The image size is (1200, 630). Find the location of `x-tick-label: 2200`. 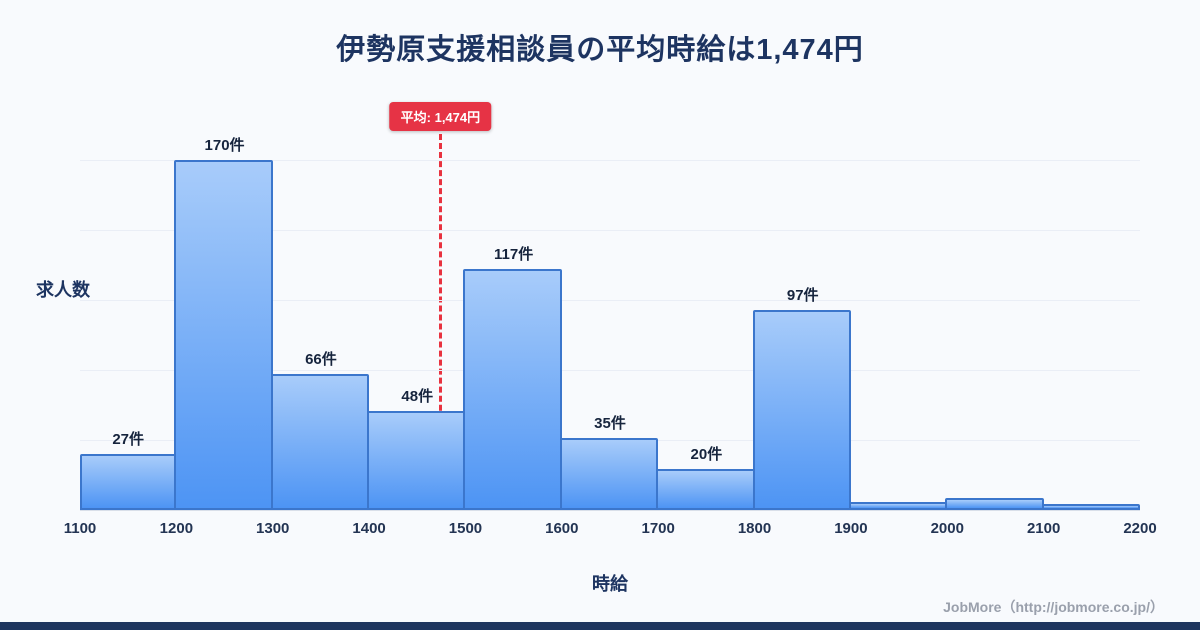

x-tick-label: 2200 is located at coordinates (1140, 528).